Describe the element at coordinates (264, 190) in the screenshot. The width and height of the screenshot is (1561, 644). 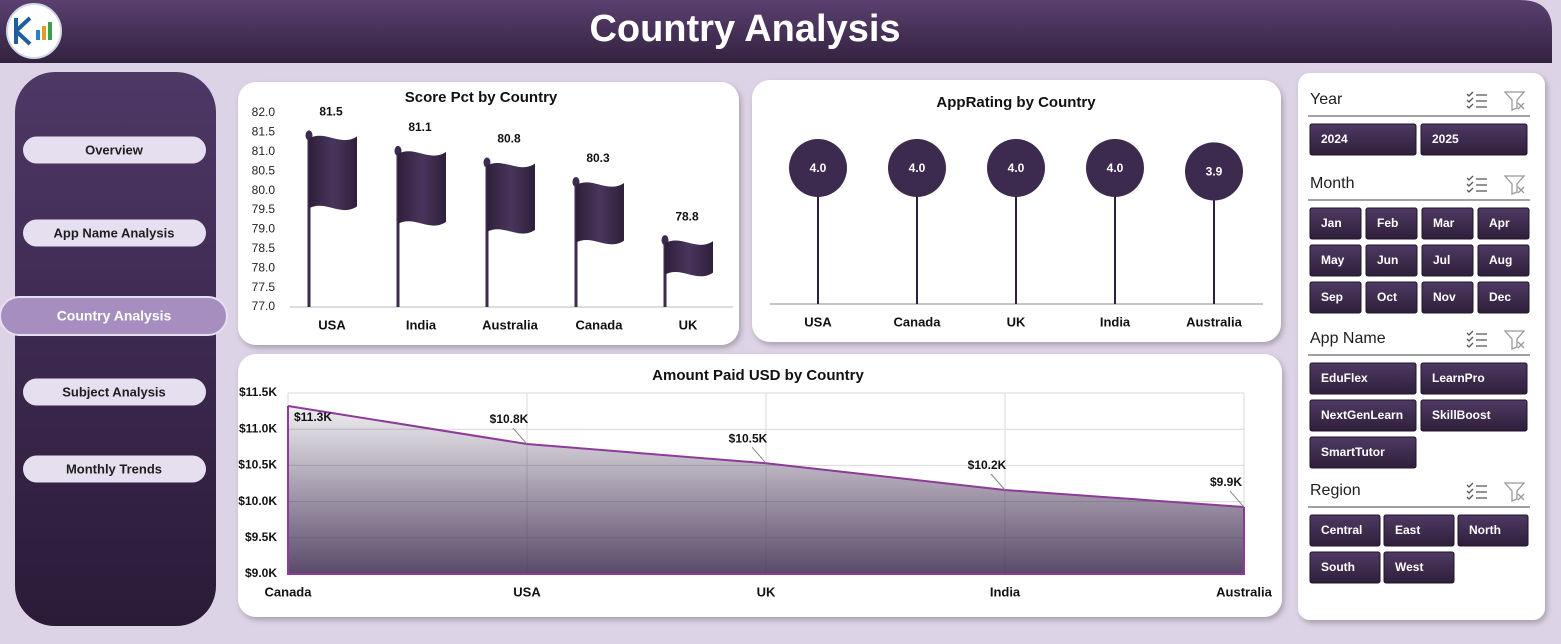
I see `y-tick-label: 80.0` at that location.